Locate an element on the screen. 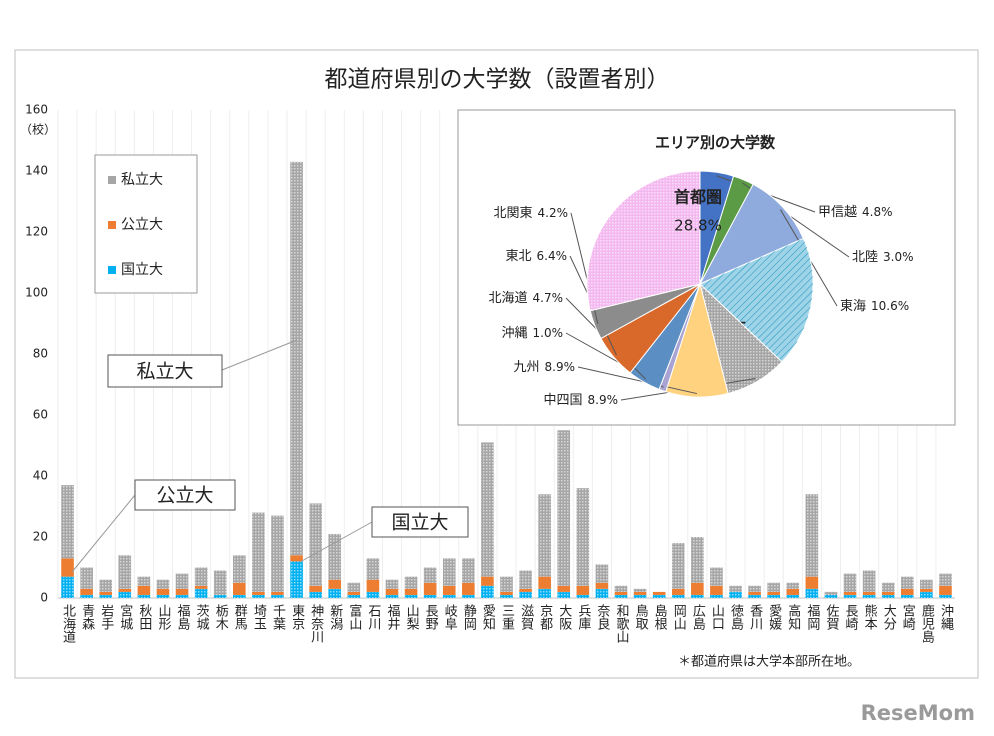 This screenshot has height=736, width=994. callout-box is located at coordinates (185, 495).